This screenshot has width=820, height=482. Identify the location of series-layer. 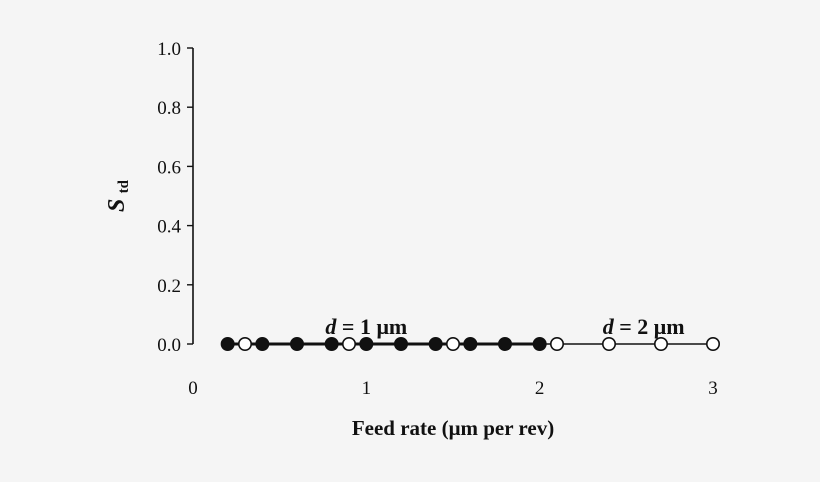
(470, 343).